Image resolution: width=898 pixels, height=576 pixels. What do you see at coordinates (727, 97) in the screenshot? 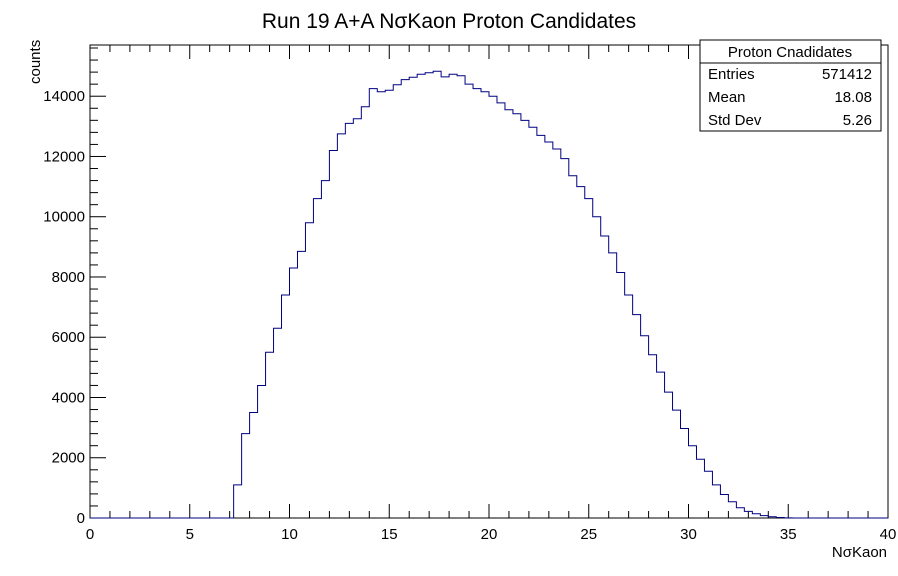
I see `stats-mean-label: Mean` at bounding box center [727, 97].